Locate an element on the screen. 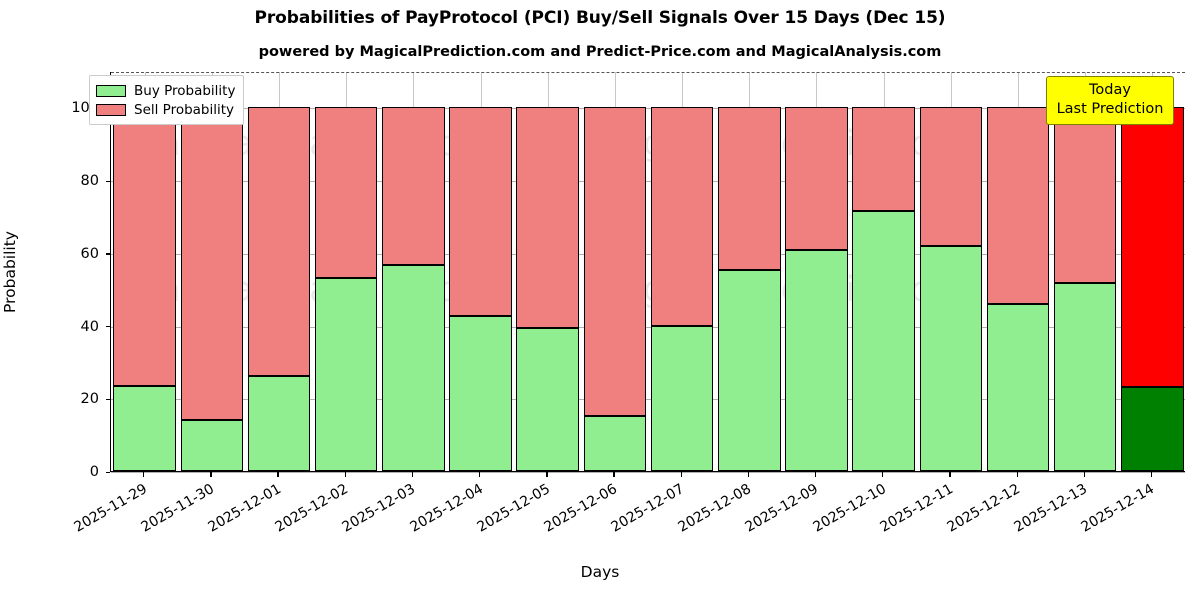 The height and width of the screenshot is (600, 1200). x-axis-label: Days is located at coordinates (600, 572).